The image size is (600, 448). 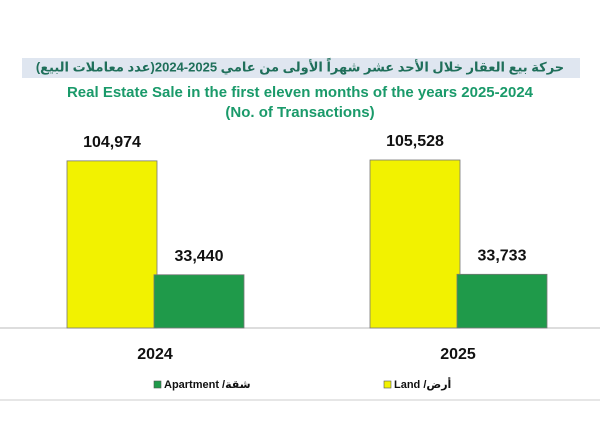 I want to click on x-tick-label: 2025, so click(x=458, y=354).